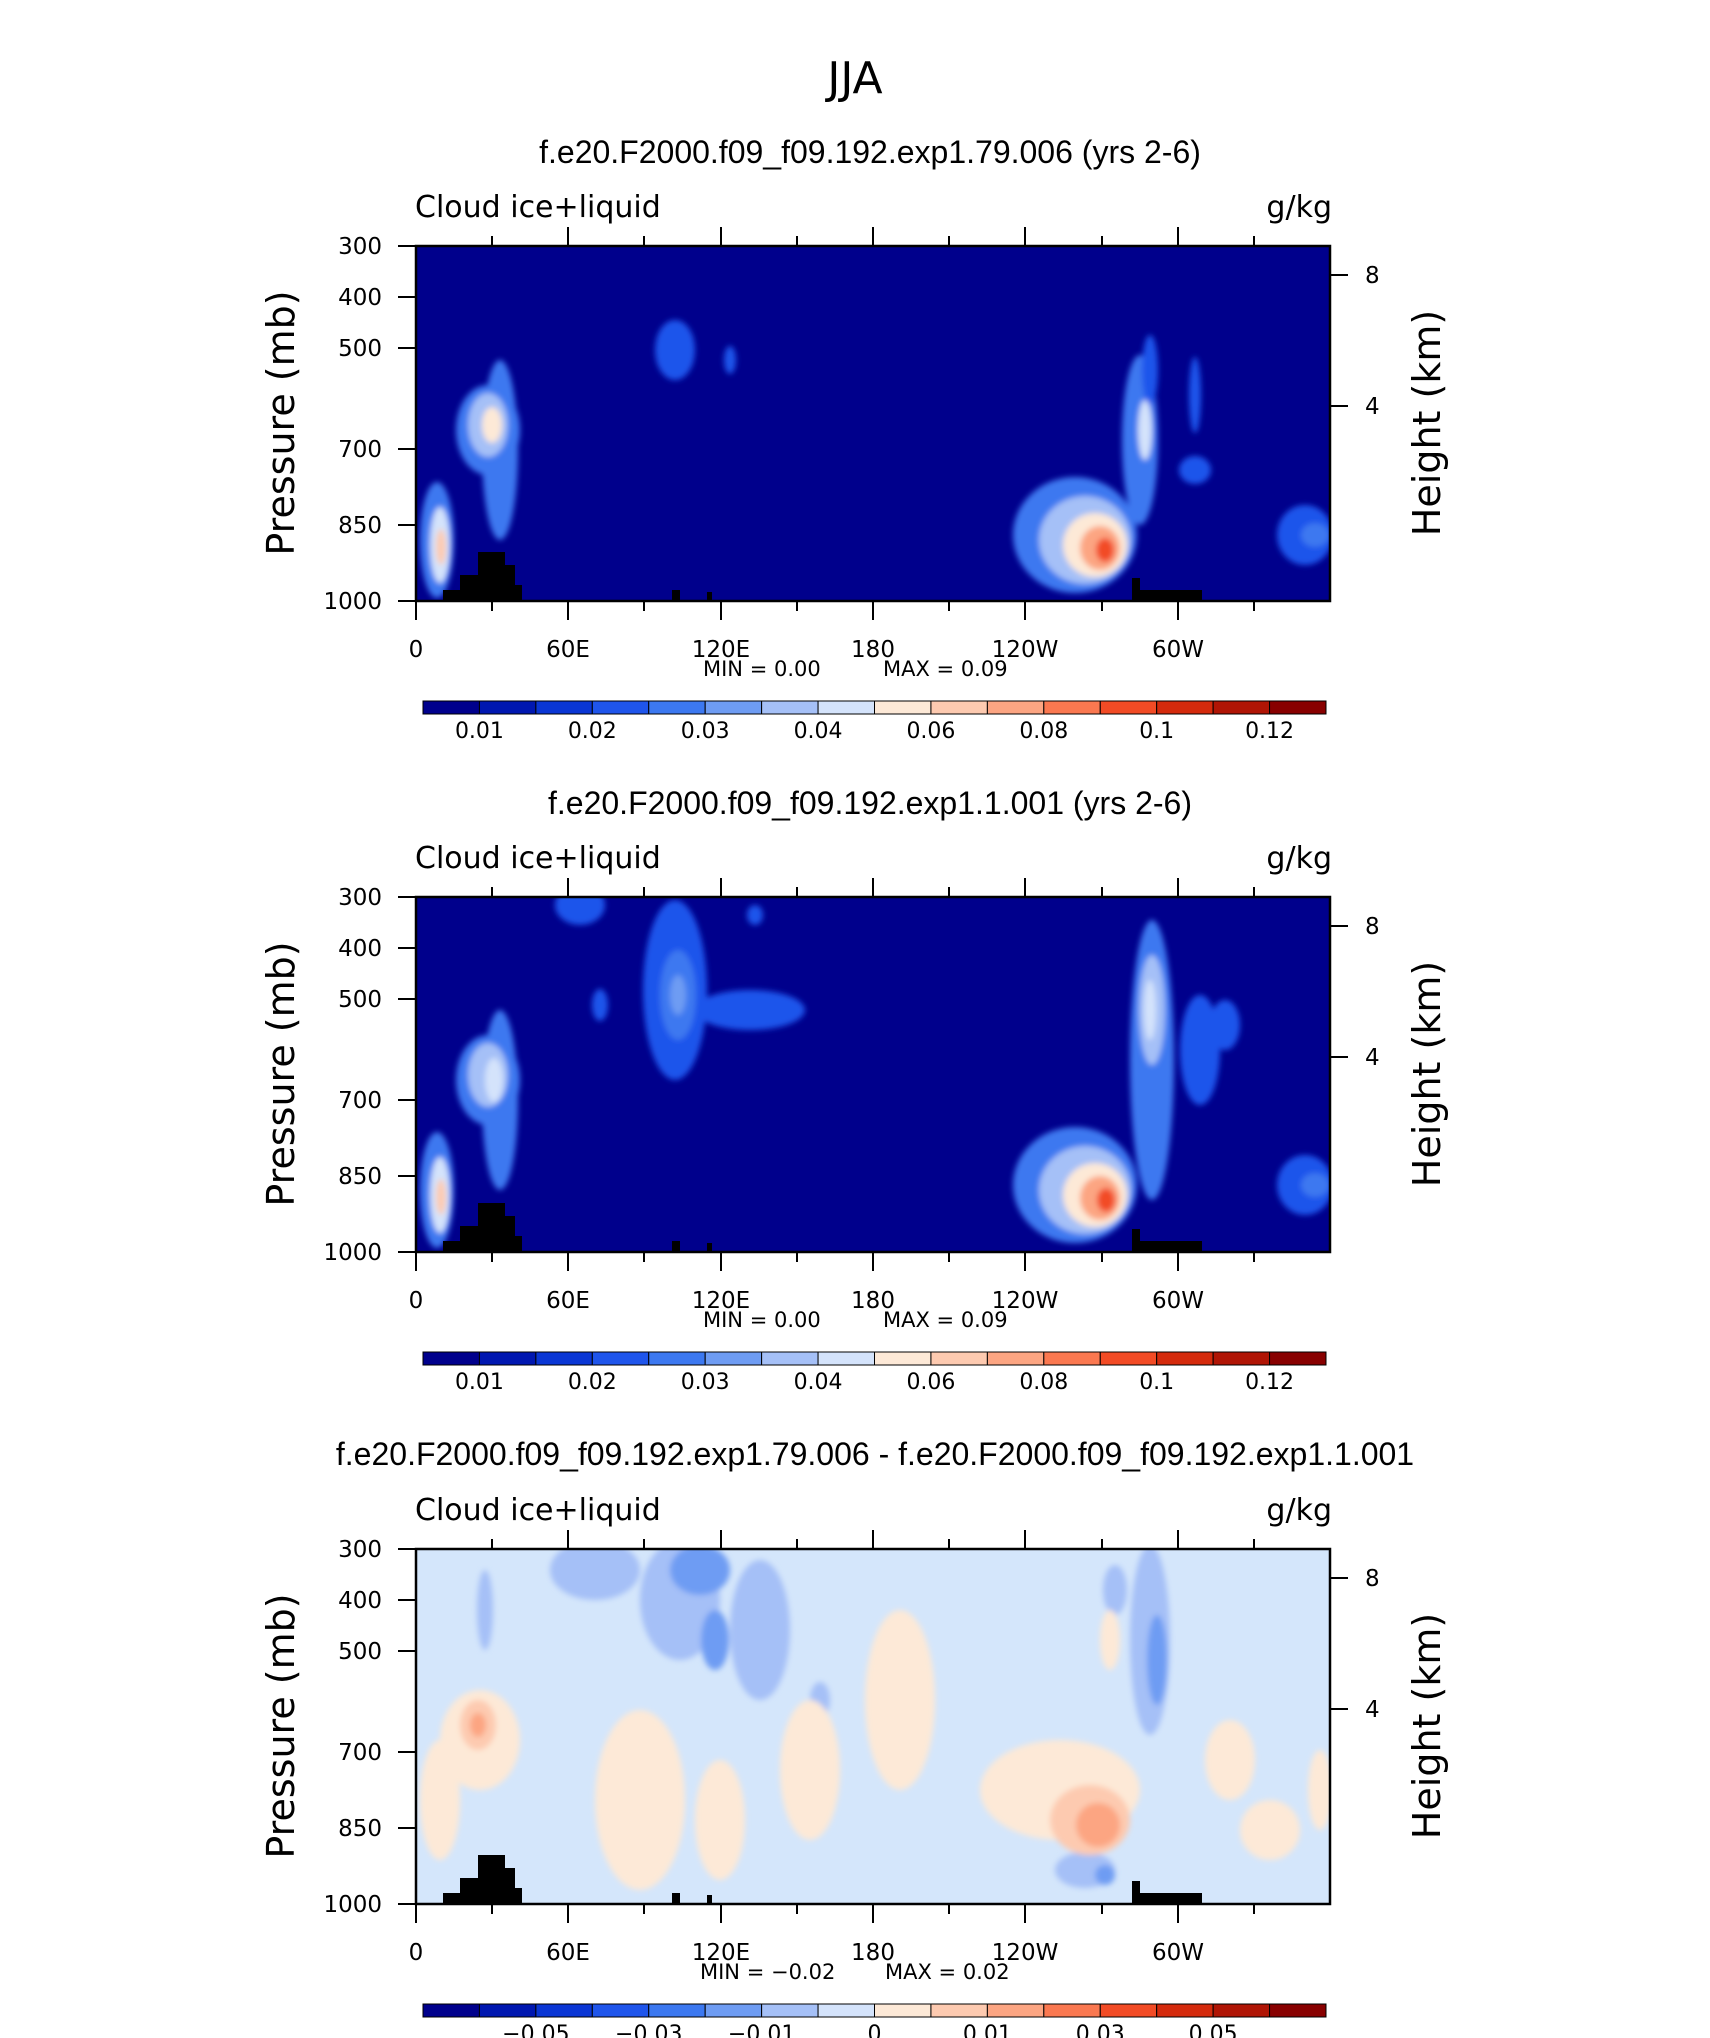  I want to click on colorbar: 0.01 0.02 0.03 0.04 0.06 0.08 0.1 0.12, so click(874, 722).